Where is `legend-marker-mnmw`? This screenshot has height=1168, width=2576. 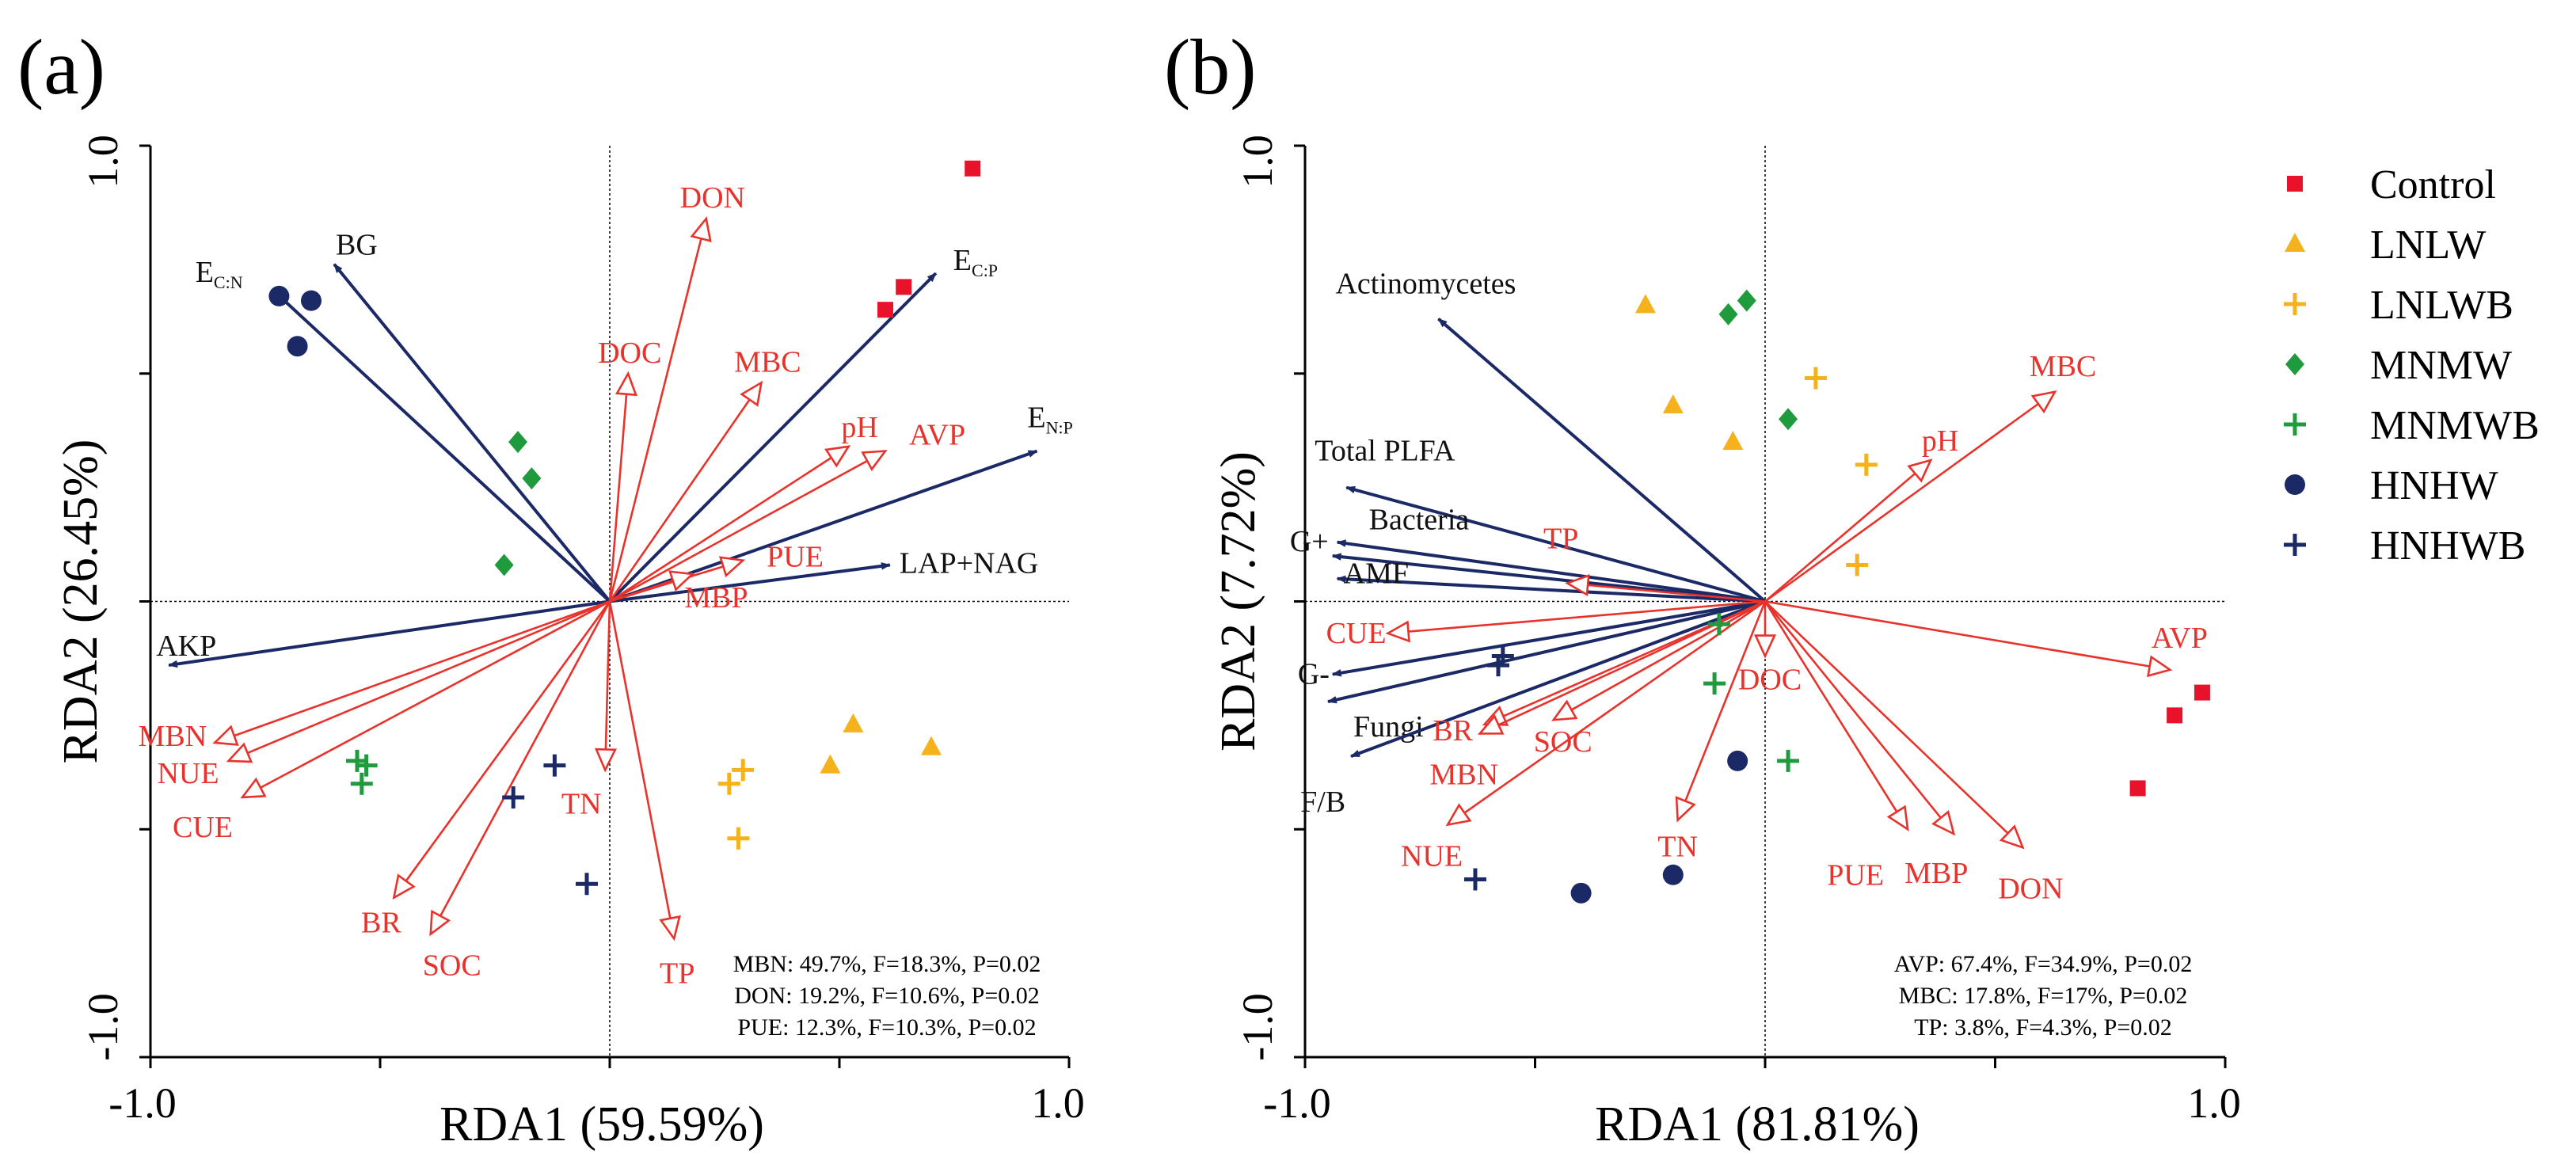
legend-marker-mnmw is located at coordinates (2294, 364).